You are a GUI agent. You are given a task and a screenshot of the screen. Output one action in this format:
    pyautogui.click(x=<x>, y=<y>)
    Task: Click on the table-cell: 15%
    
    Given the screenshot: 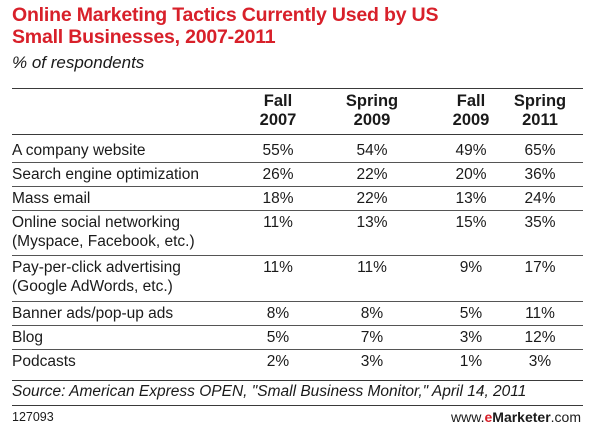 What is the action you would take?
    pyautogui.click(x=471, y=222)
    